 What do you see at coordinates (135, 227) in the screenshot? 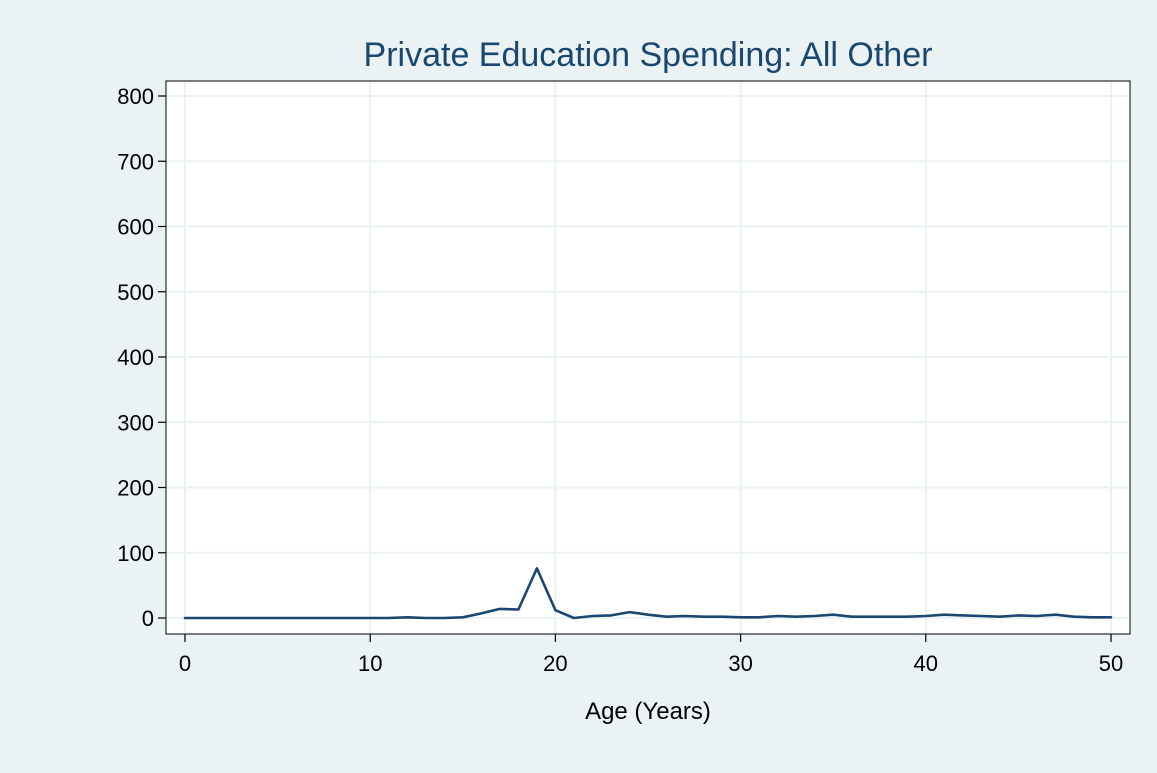
I see `y-tick-label: 600` at bounding box center [135, 227].